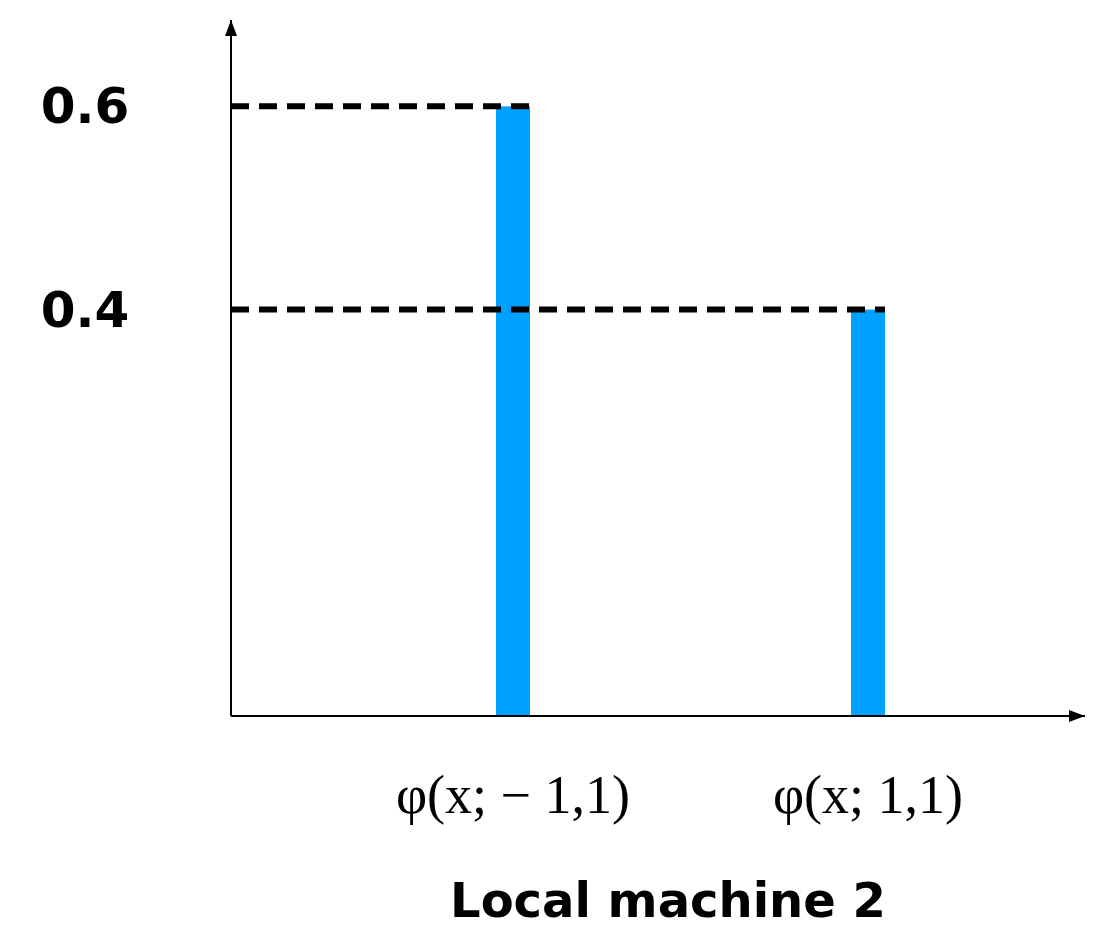 The height and width of the screenshot is (938, 1097). Describe the element at coordinates (85, 106) in the screenshot. I see `y-tick-label: 0.6` at that location.